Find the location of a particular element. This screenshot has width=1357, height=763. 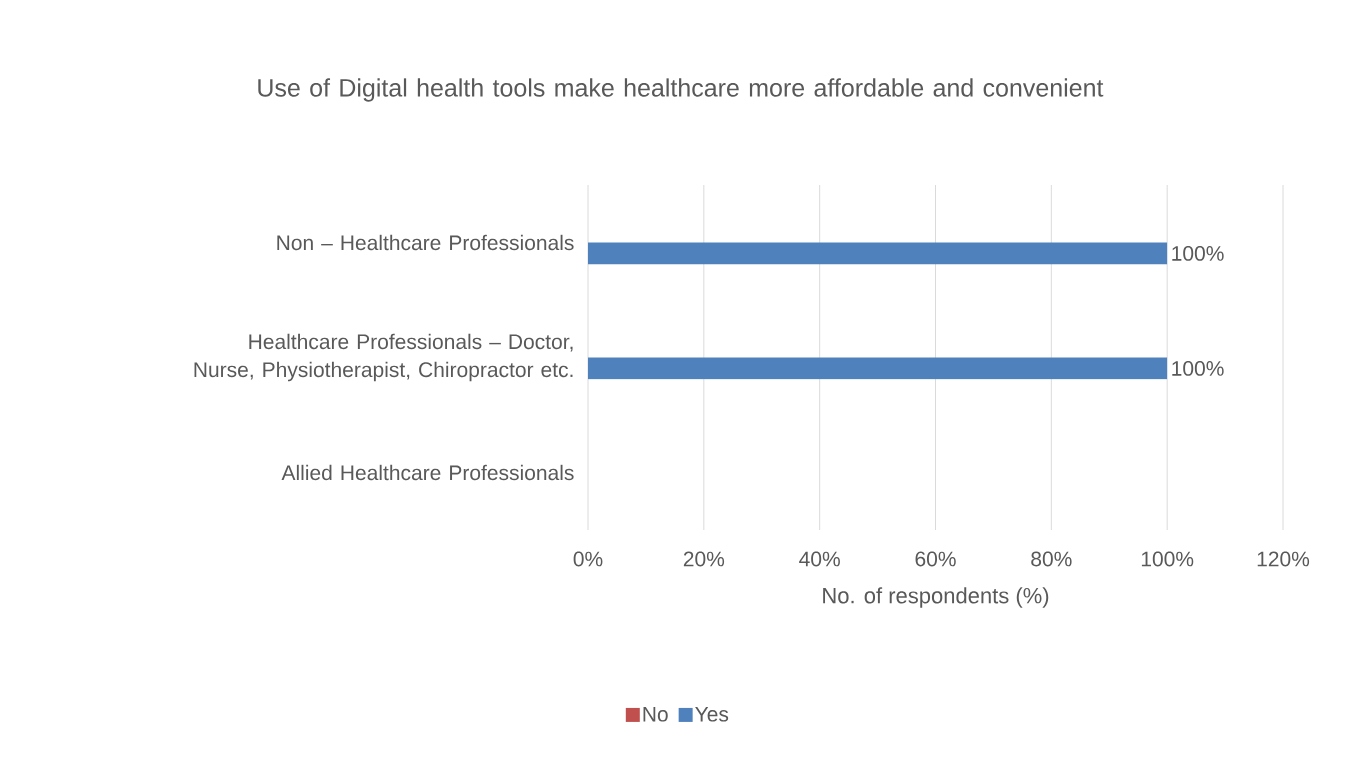

y-tick-label: Healthcare Professionals – Doctor, Nurse, Physiotherapist, Chiropractor etc. is located at coordinates (383, 357).